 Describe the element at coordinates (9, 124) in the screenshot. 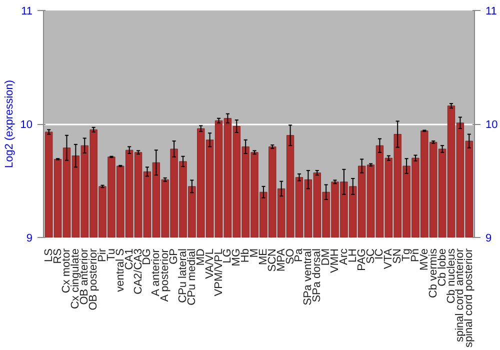

I see `y-axis-title: Log2 (expression)` at that location.